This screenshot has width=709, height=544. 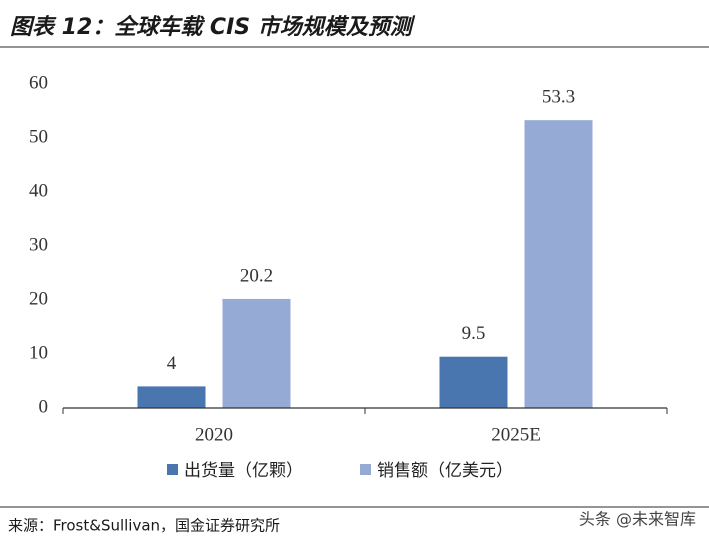 I want to click on y-tick-label: 30, so click(x=38, y=244).